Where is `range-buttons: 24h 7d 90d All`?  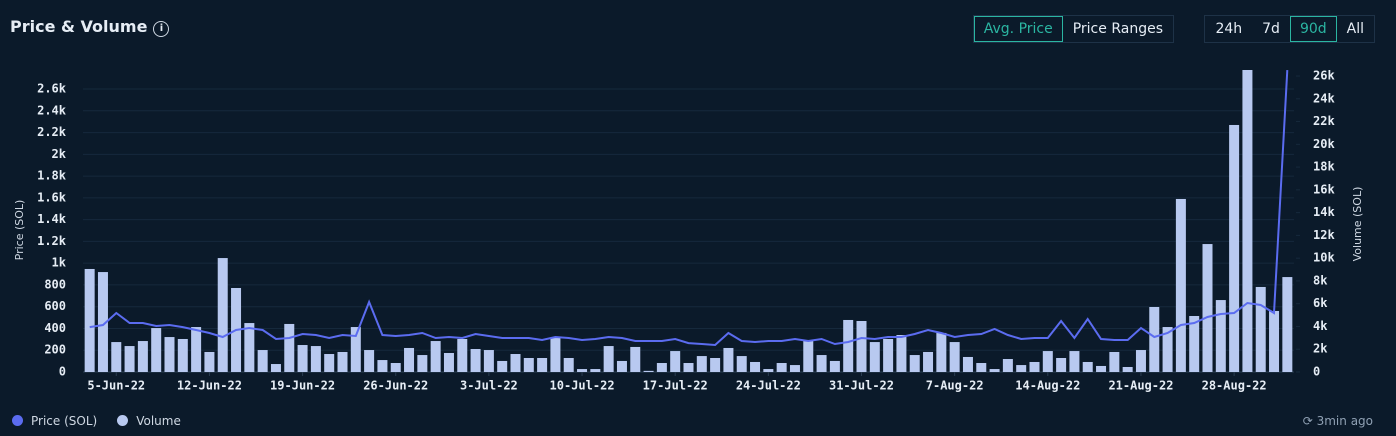 range-buttons: 24h 7d 90d All is located at coordinates (1289, 29).